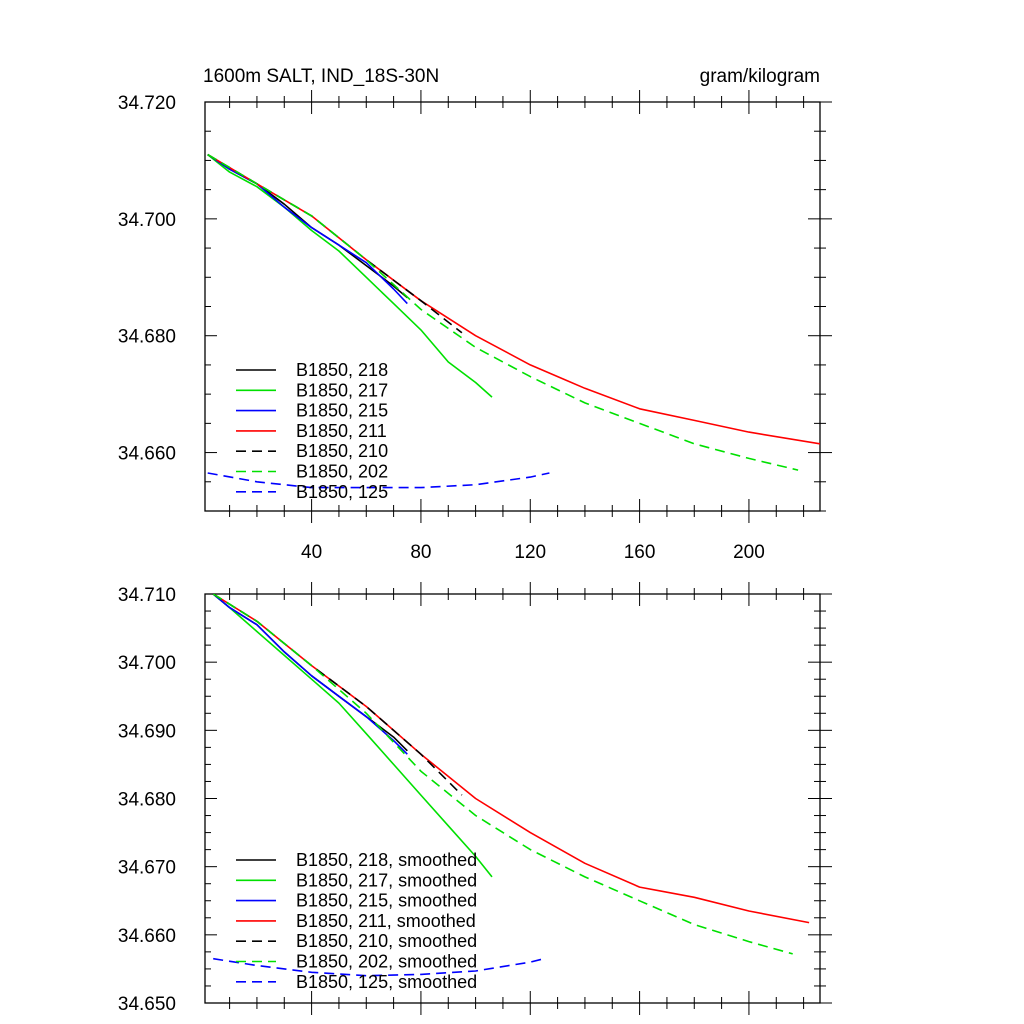  What do you see at coordinates (341, 431) in the screenshot?
I see `legend-label: B1850, 211` at bounding box center [341, 431].